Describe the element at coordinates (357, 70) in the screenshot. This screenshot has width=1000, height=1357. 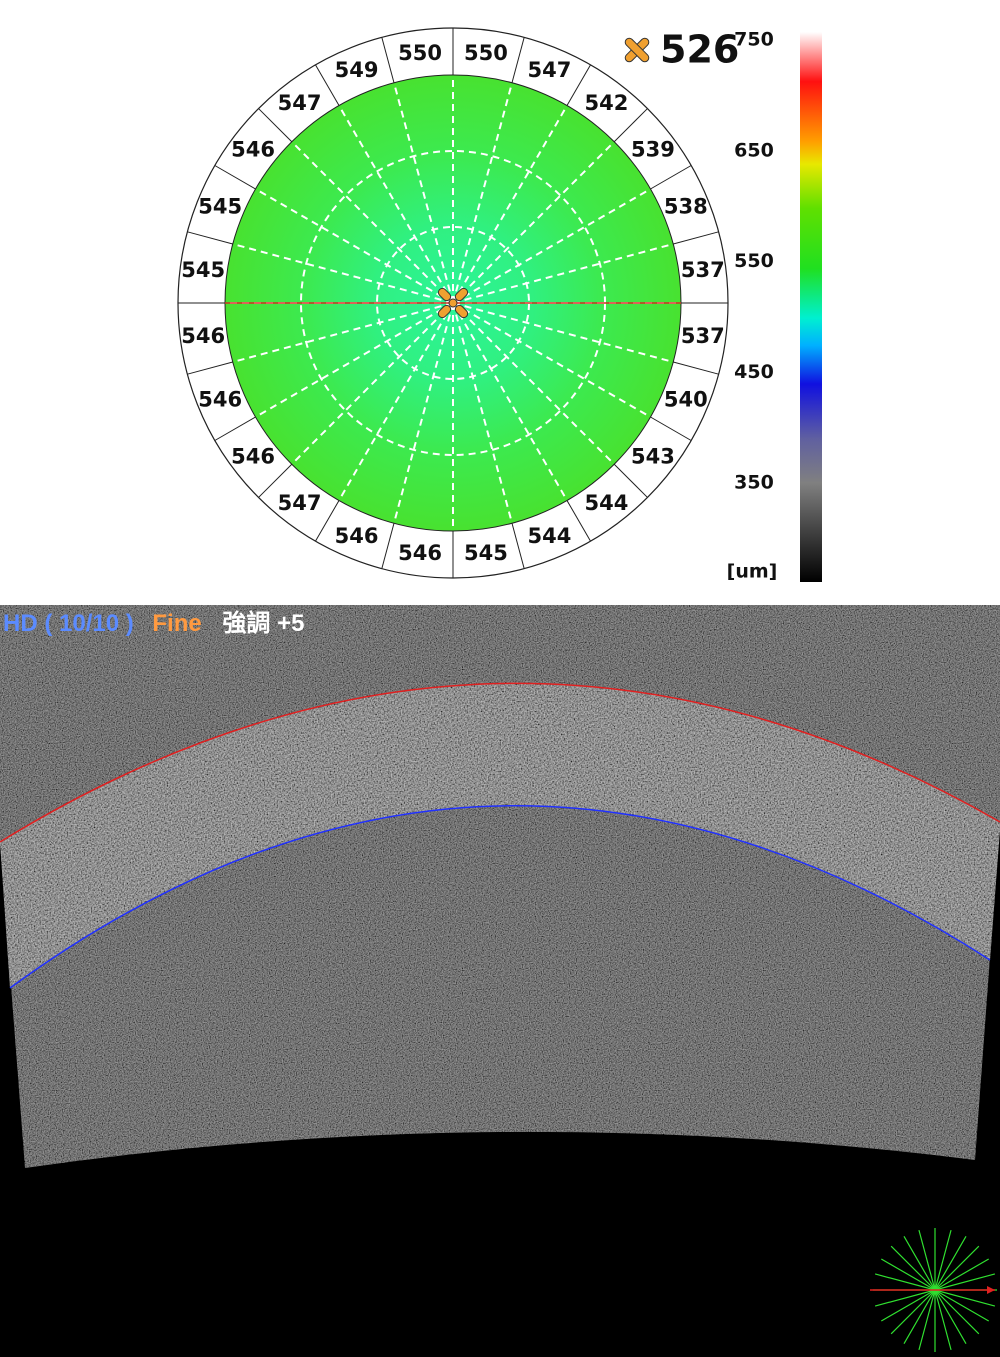
I see `sector-value: 549` at that location.